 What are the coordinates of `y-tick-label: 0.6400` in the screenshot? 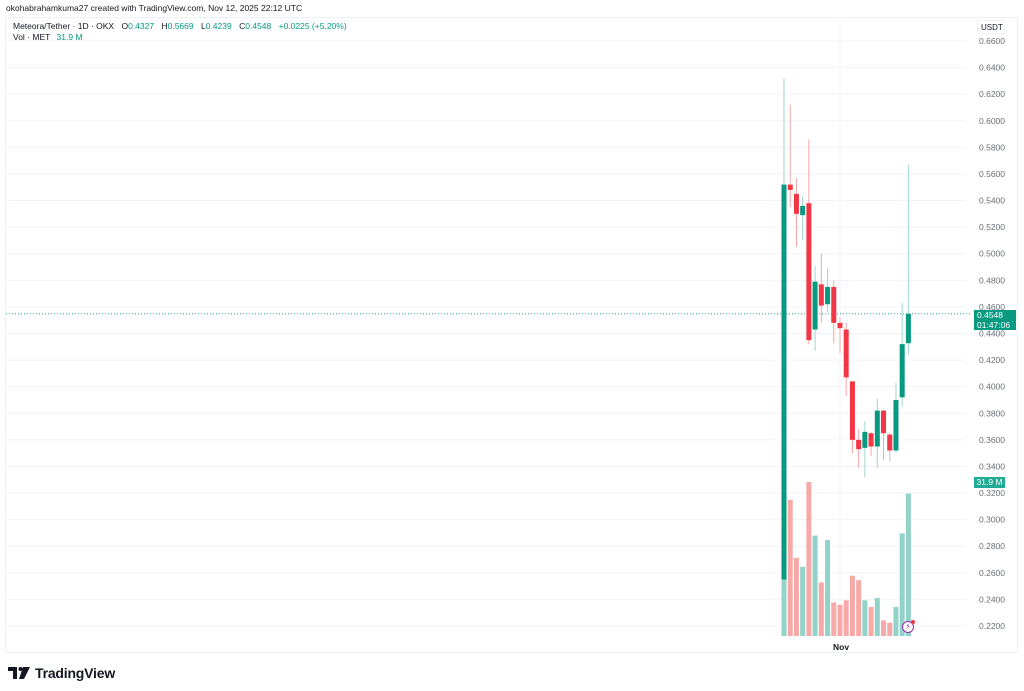 It's located at (992, 68).